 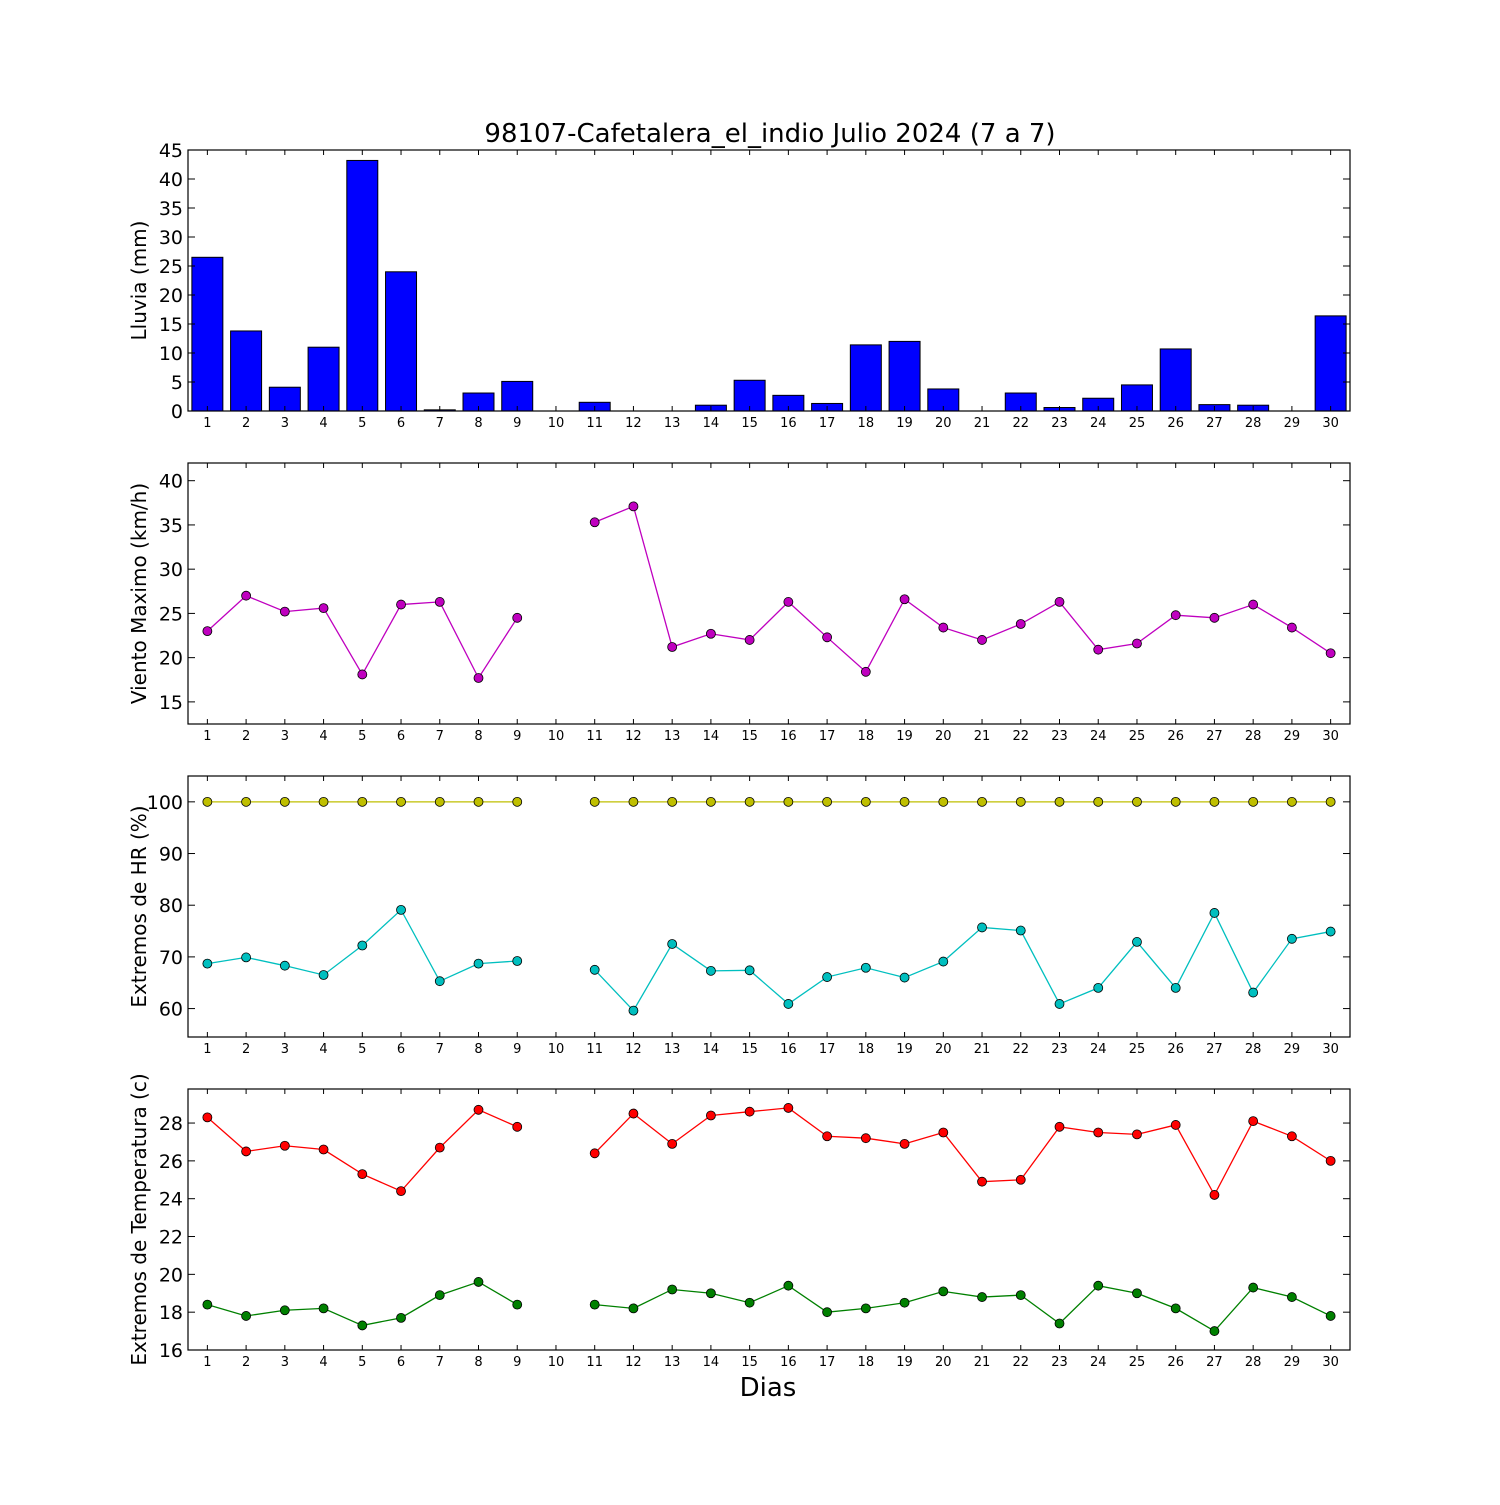 I want to click on x-tick-label: 17, so click(x=827, y=423).